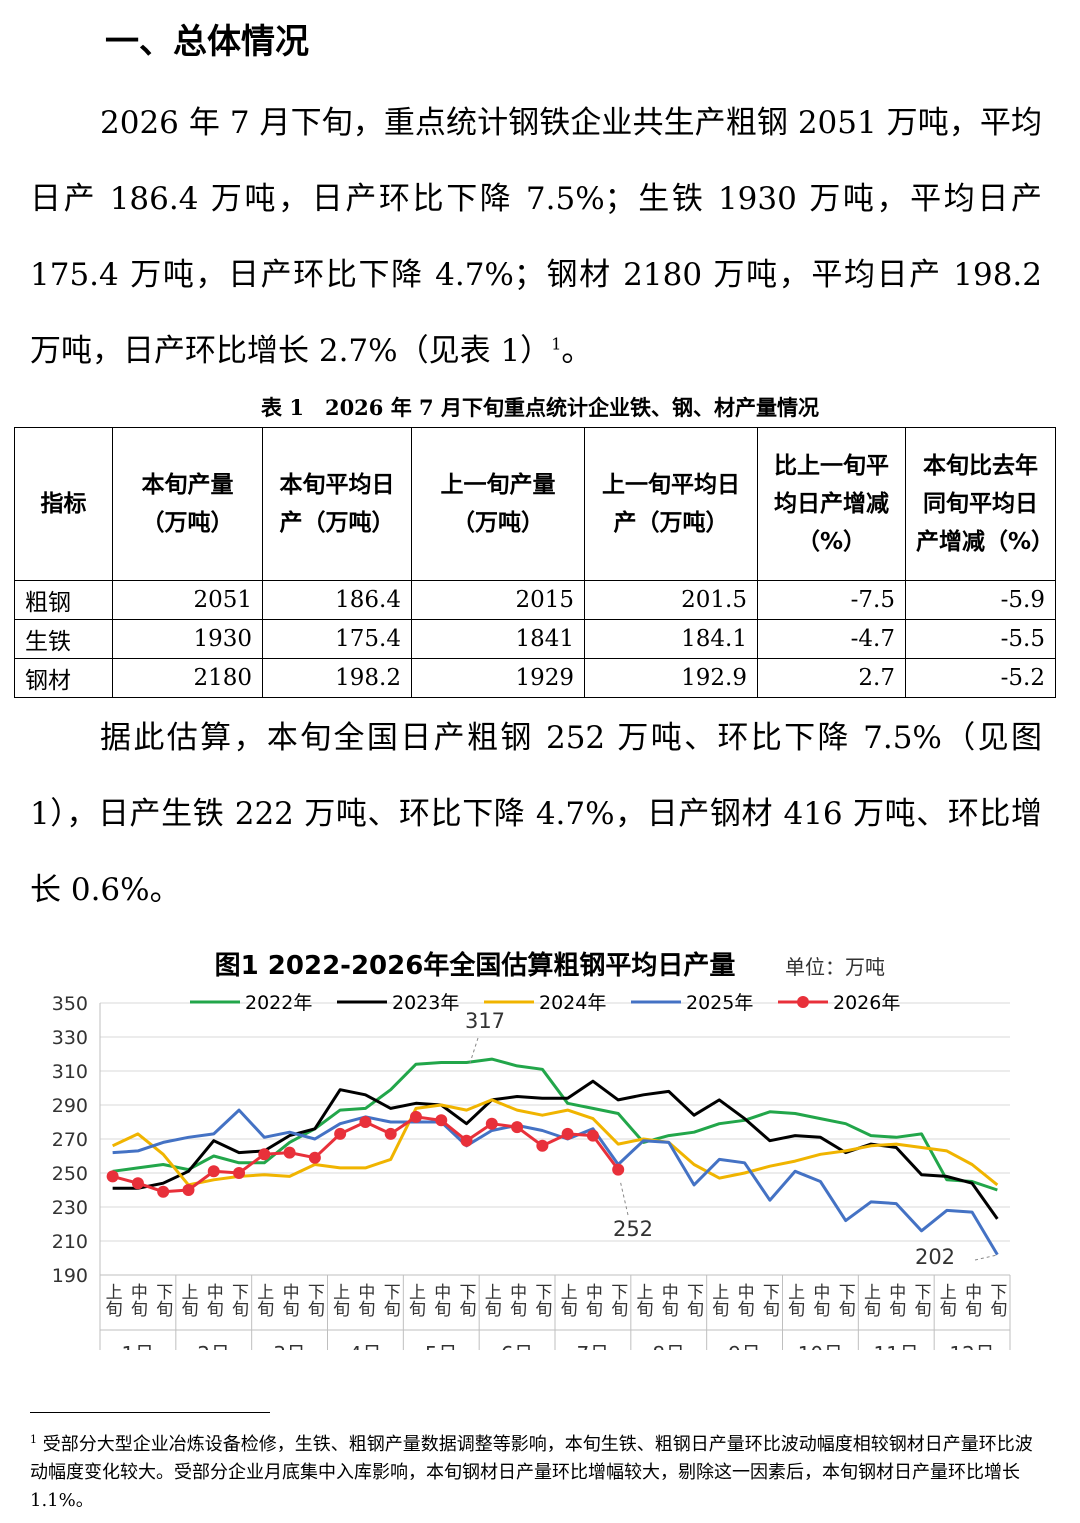 The image size is (1080, 1523). I want to click on footnote-rule, so click(150, 1412).